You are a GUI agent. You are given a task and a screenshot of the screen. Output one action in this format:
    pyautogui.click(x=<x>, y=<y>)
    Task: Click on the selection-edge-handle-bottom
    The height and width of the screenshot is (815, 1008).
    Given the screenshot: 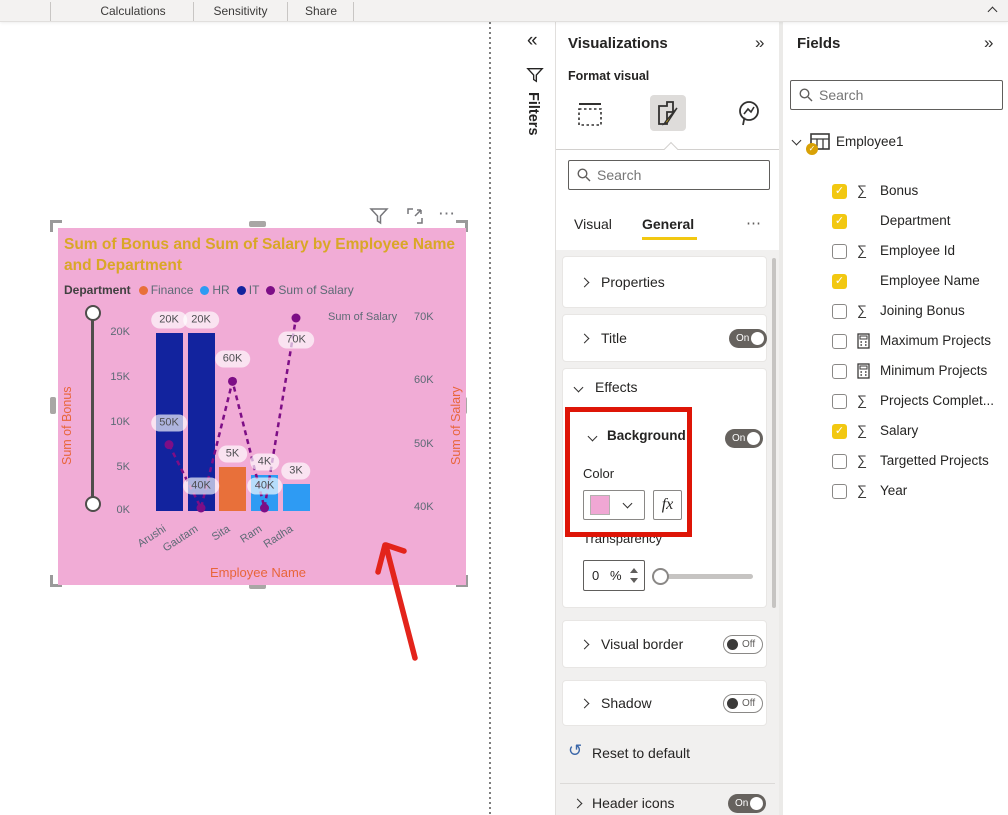 What is the action you would take?
    pyautogui.click(x=257, y=586)
    